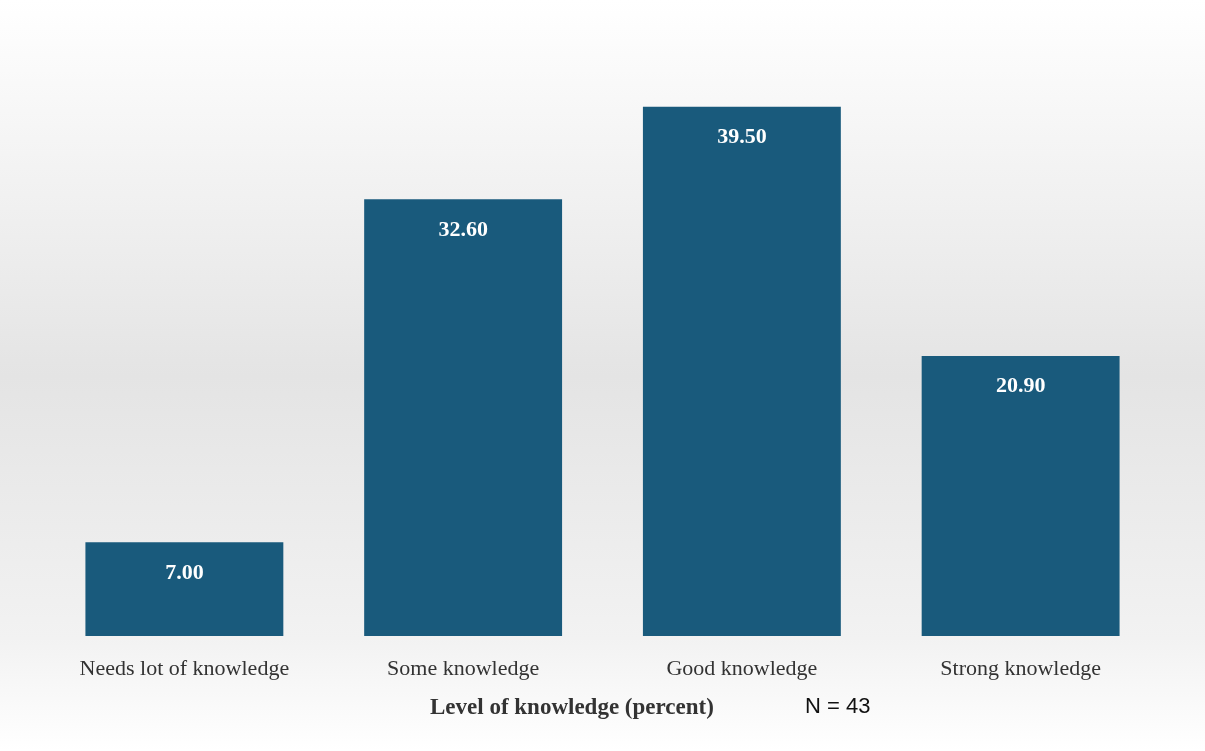 The width and height of the screenshot is (1205, 751). Describe the element at coordinates (1020, 667) in the screenshot. I see `x-tick-label: Strong knowledge` at that location.